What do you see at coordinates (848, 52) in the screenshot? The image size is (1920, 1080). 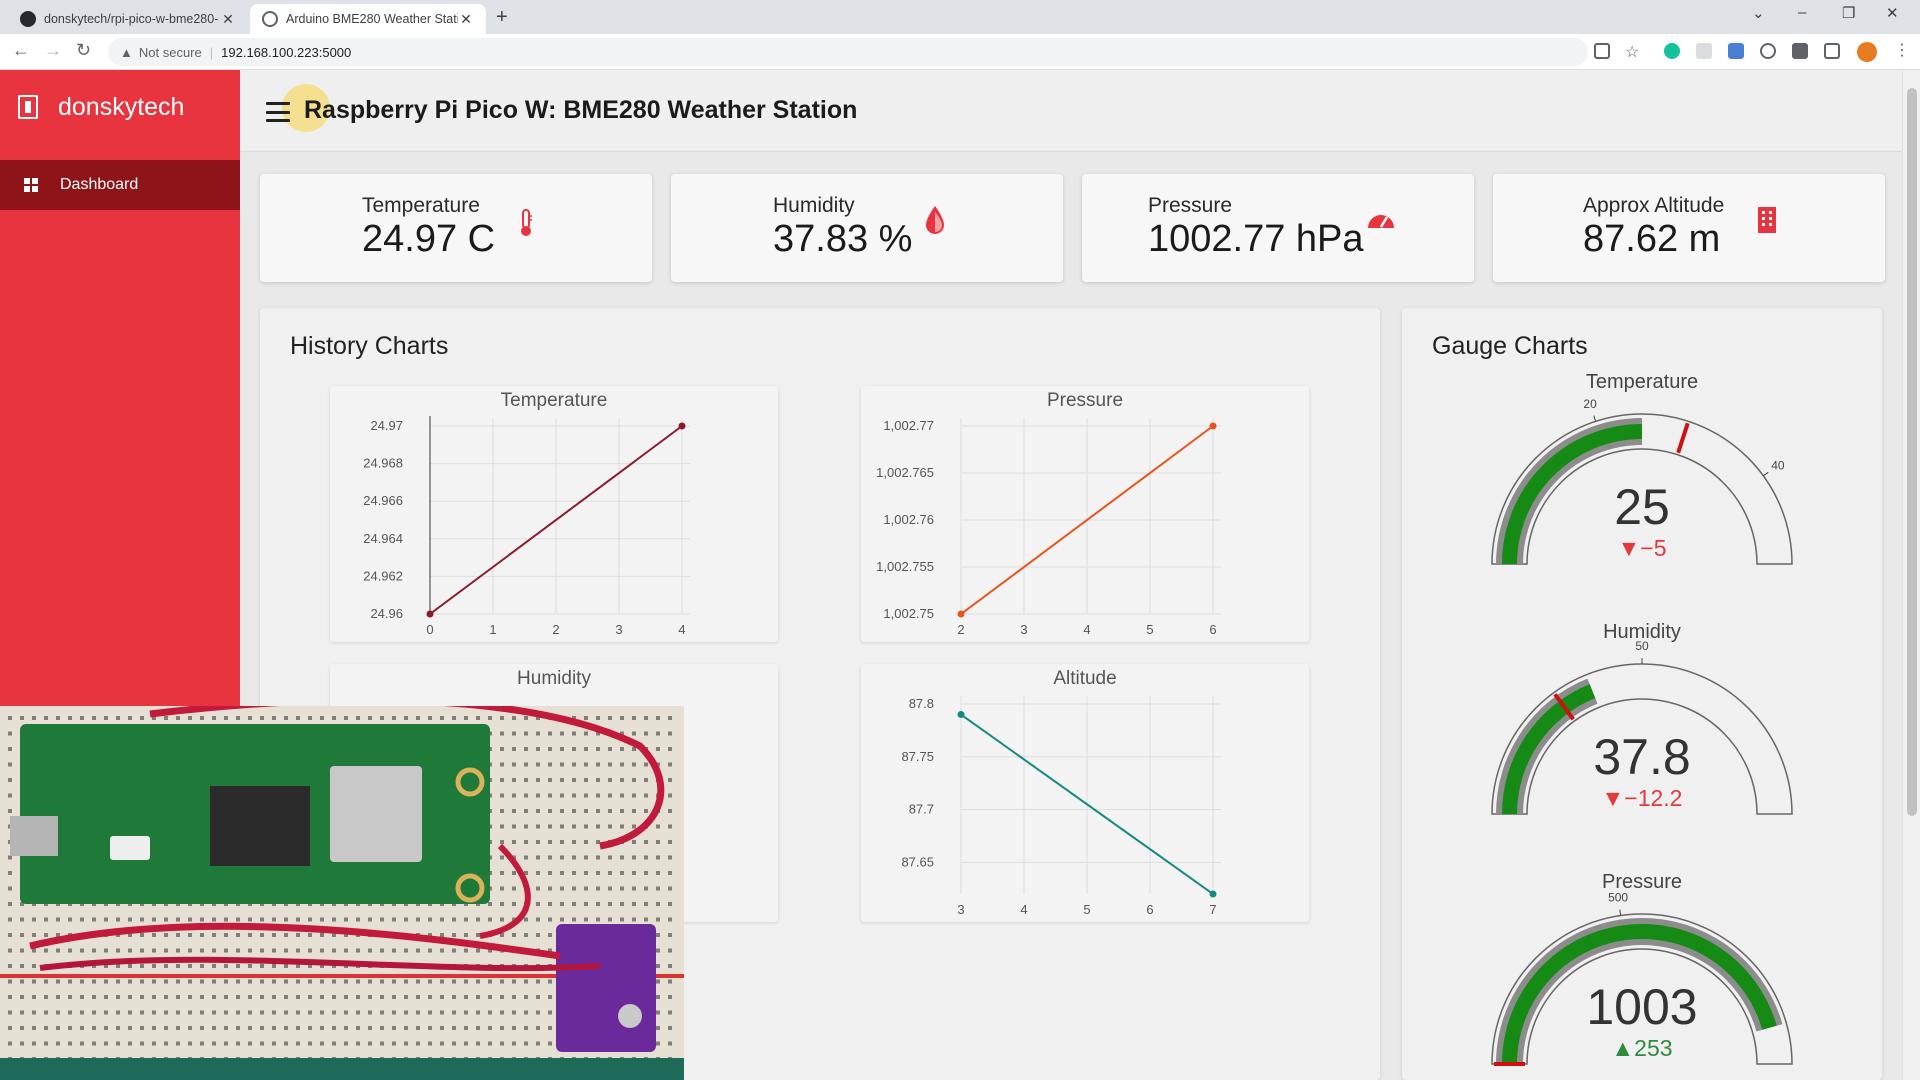 I see `address-bar: ▲ Not secure | 192.168.100.223:5000` at bounding box center [848, 52].